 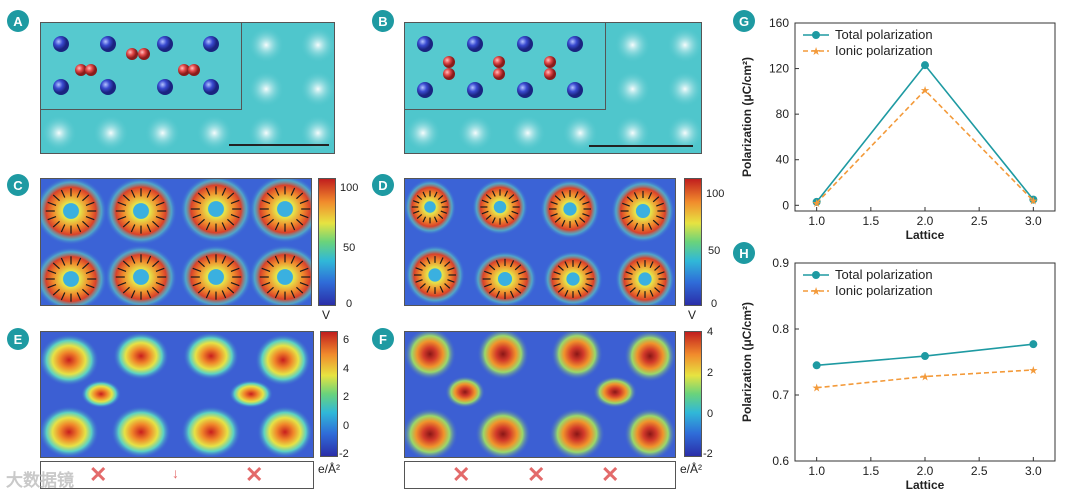 What do you see at coordinates (884, 290) in the screenshot?
I see `legend-label: Ionic polarization` at bounding box center [884, 290].